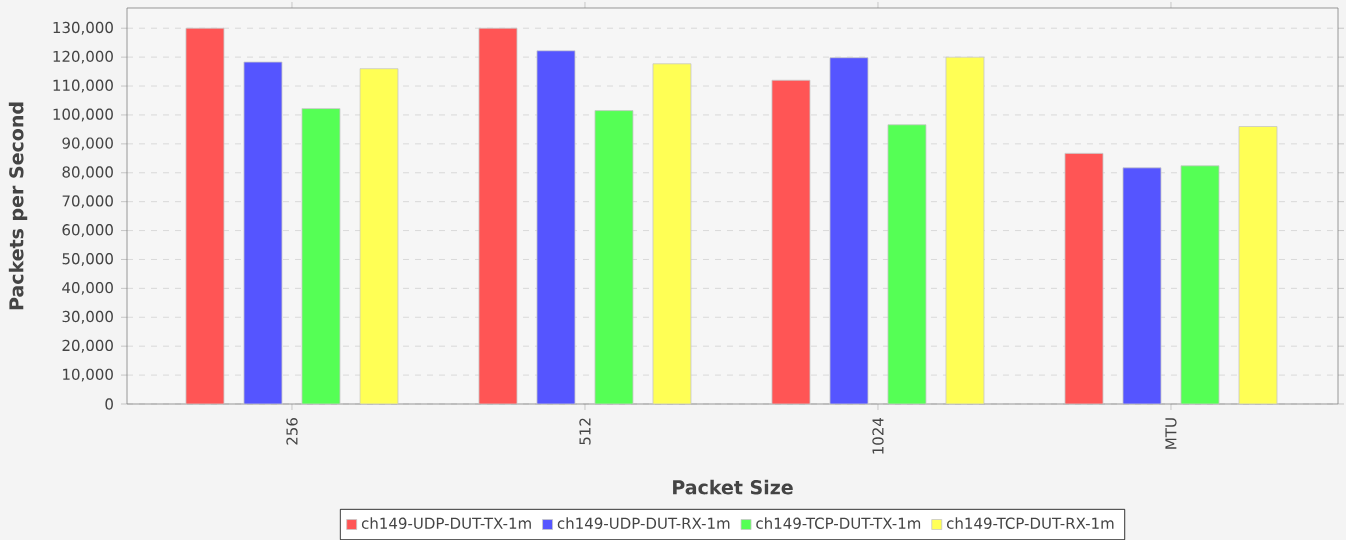  I want to click on x-tick-label: 512, so click(585, 431).